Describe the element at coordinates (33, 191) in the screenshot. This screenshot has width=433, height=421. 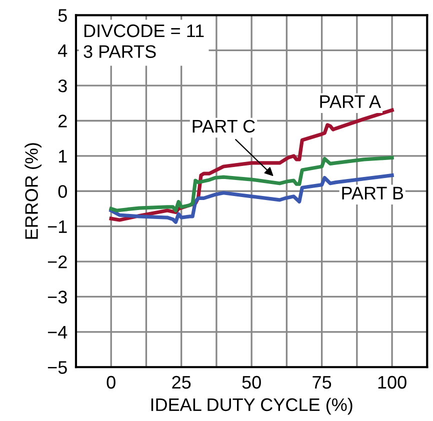
I see `y-axis-title: ERROR (%)` at that location.